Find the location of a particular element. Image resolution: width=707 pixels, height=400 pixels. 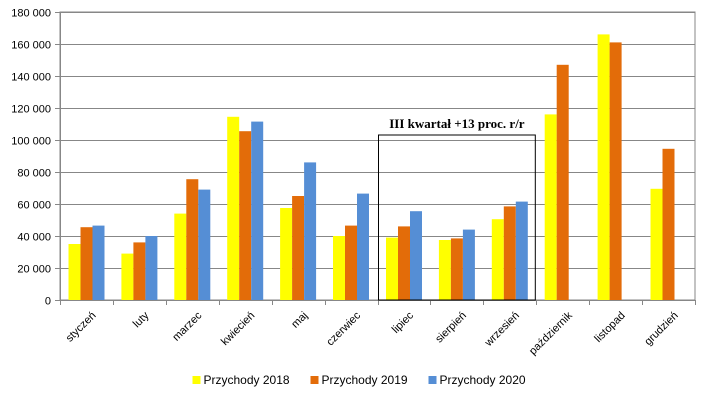

x-tick-label: czerwiec is located at coordinates (343, 328).